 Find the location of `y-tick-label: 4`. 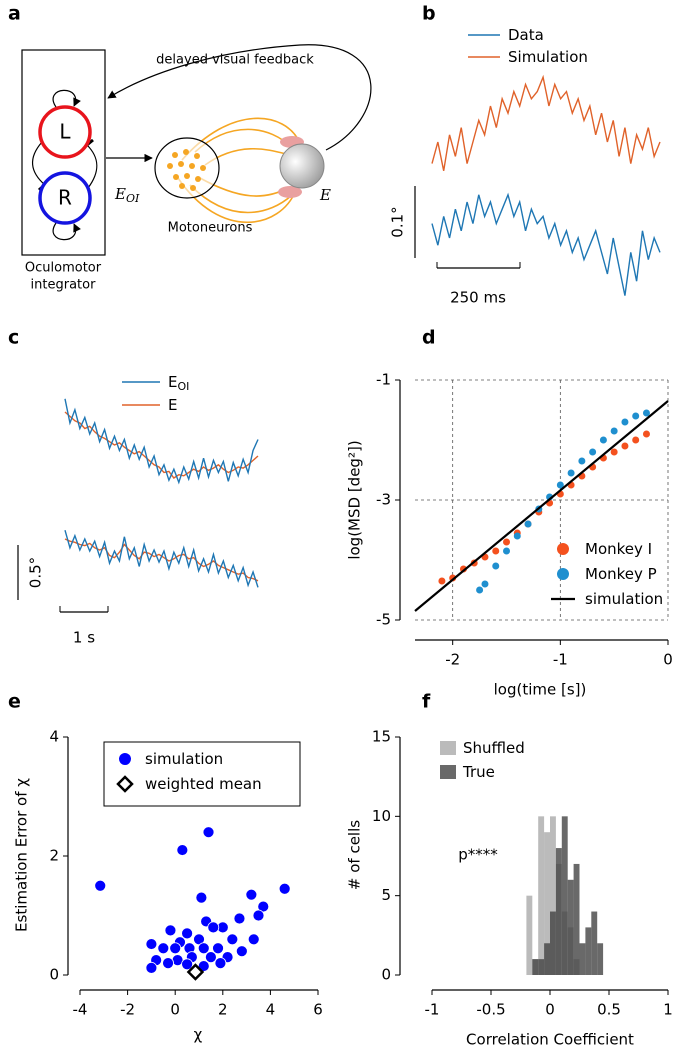

y-tick-label: 4 is located at coordinates (54, 737).